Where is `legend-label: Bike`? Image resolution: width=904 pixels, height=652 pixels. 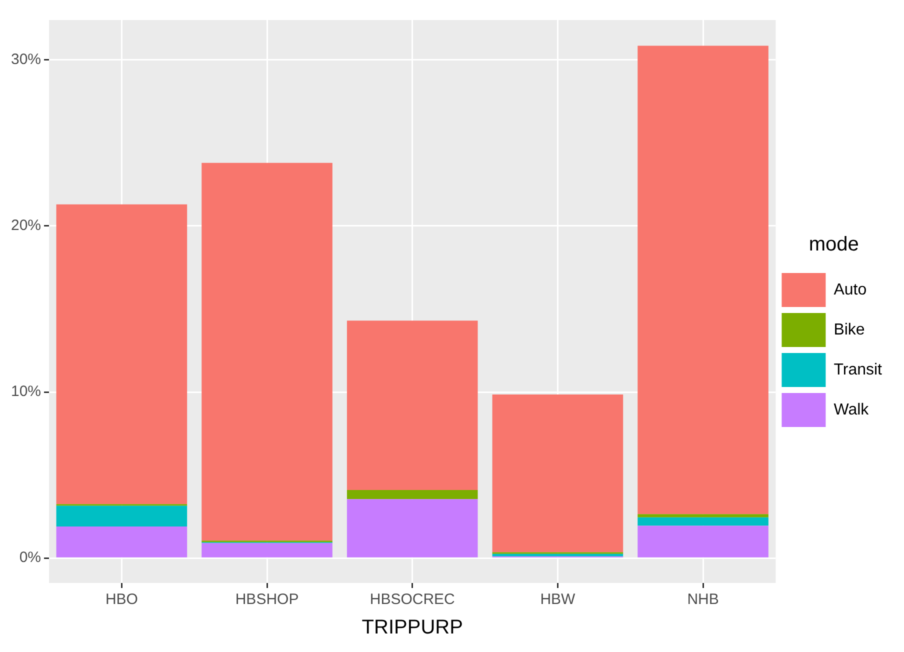
legend-label: Bike is located at coordinates (849, 329).